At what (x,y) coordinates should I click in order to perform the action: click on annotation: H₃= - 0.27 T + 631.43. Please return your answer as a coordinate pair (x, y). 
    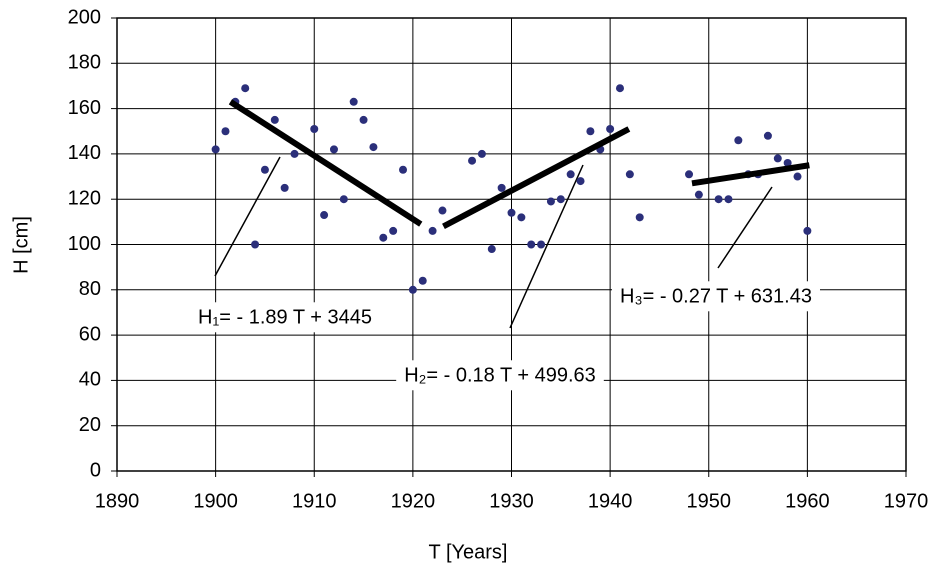
    Looking at the image, I should click on (716, 296).